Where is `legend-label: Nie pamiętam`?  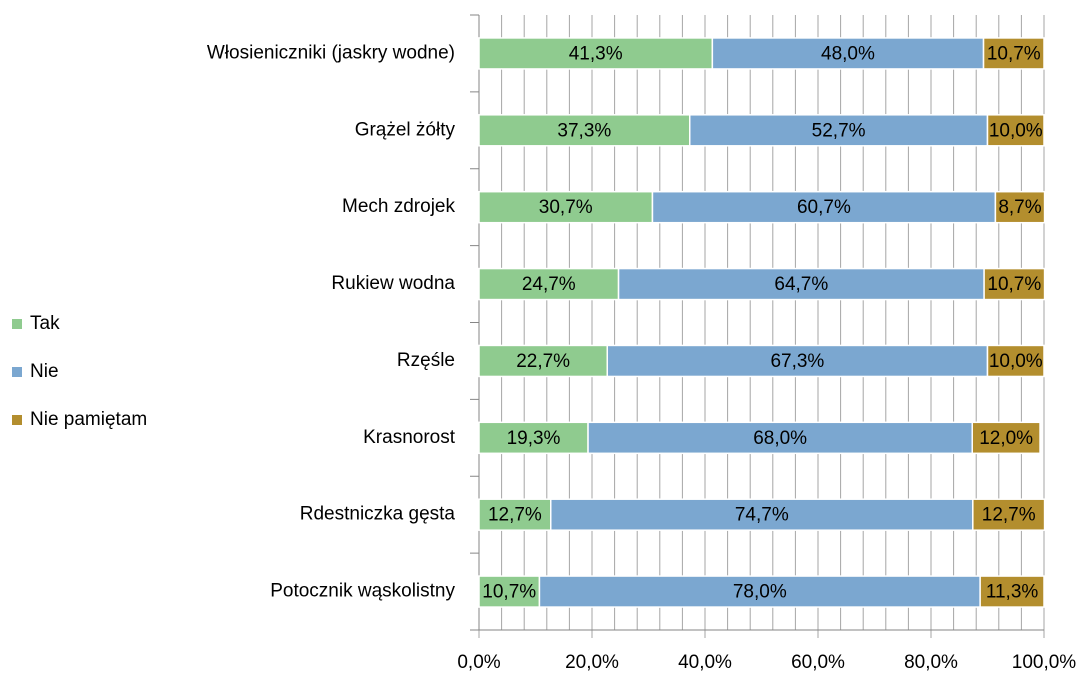 legend-label: Nie pamiętam is located at coordinates (88, 419).